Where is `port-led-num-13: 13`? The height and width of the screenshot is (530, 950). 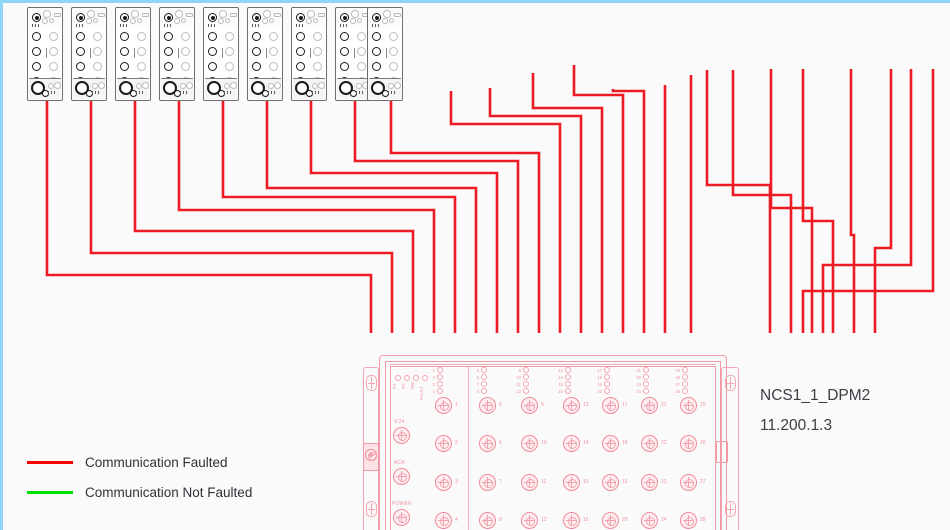 port-led-num-13: 13 is located at coordinates (560, 370).